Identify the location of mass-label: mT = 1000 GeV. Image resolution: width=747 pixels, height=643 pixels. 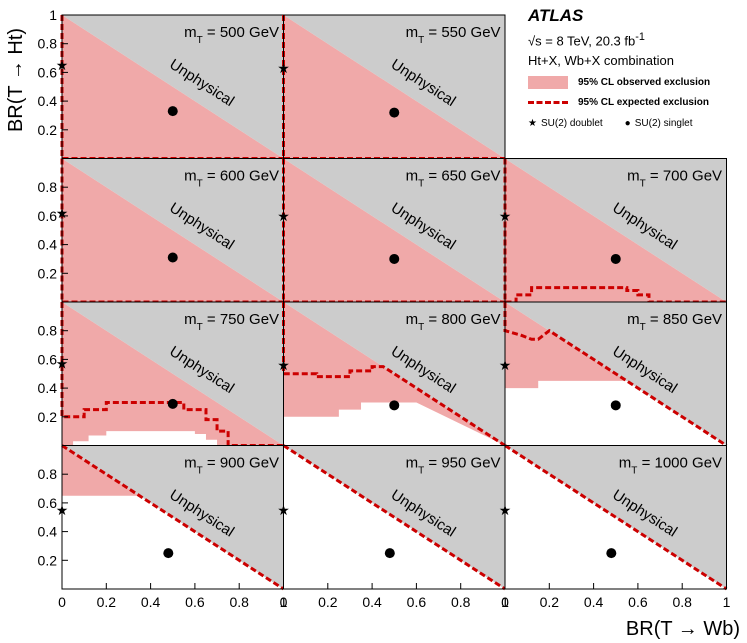
(670, 466).